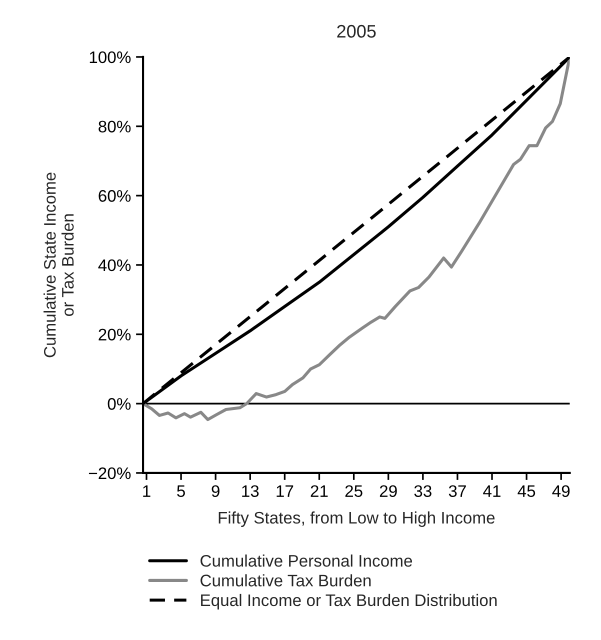 This screenshot has height=640, width=601. I want to click on chart-title: 2005, so click(356, 31).